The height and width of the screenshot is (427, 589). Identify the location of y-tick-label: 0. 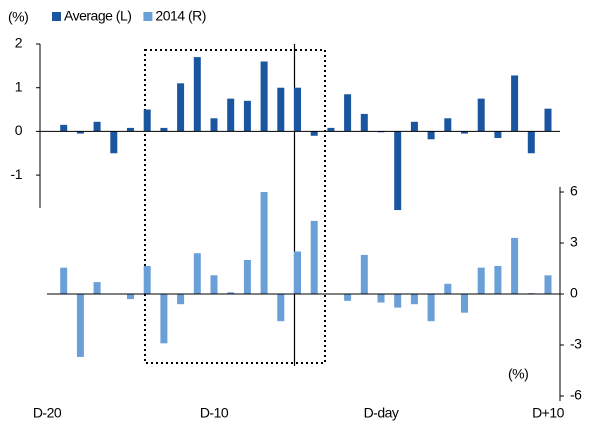
(19, 130).